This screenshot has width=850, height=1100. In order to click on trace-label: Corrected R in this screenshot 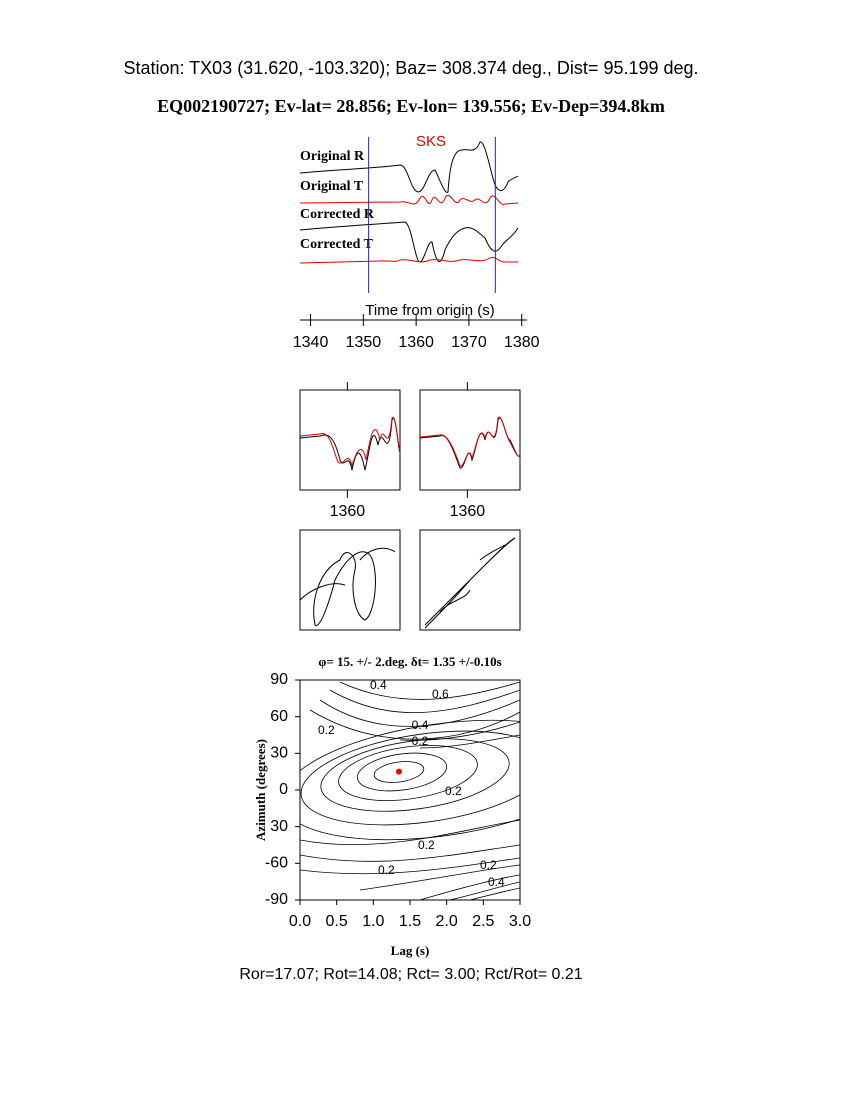, I will do `click(337, 214)`.